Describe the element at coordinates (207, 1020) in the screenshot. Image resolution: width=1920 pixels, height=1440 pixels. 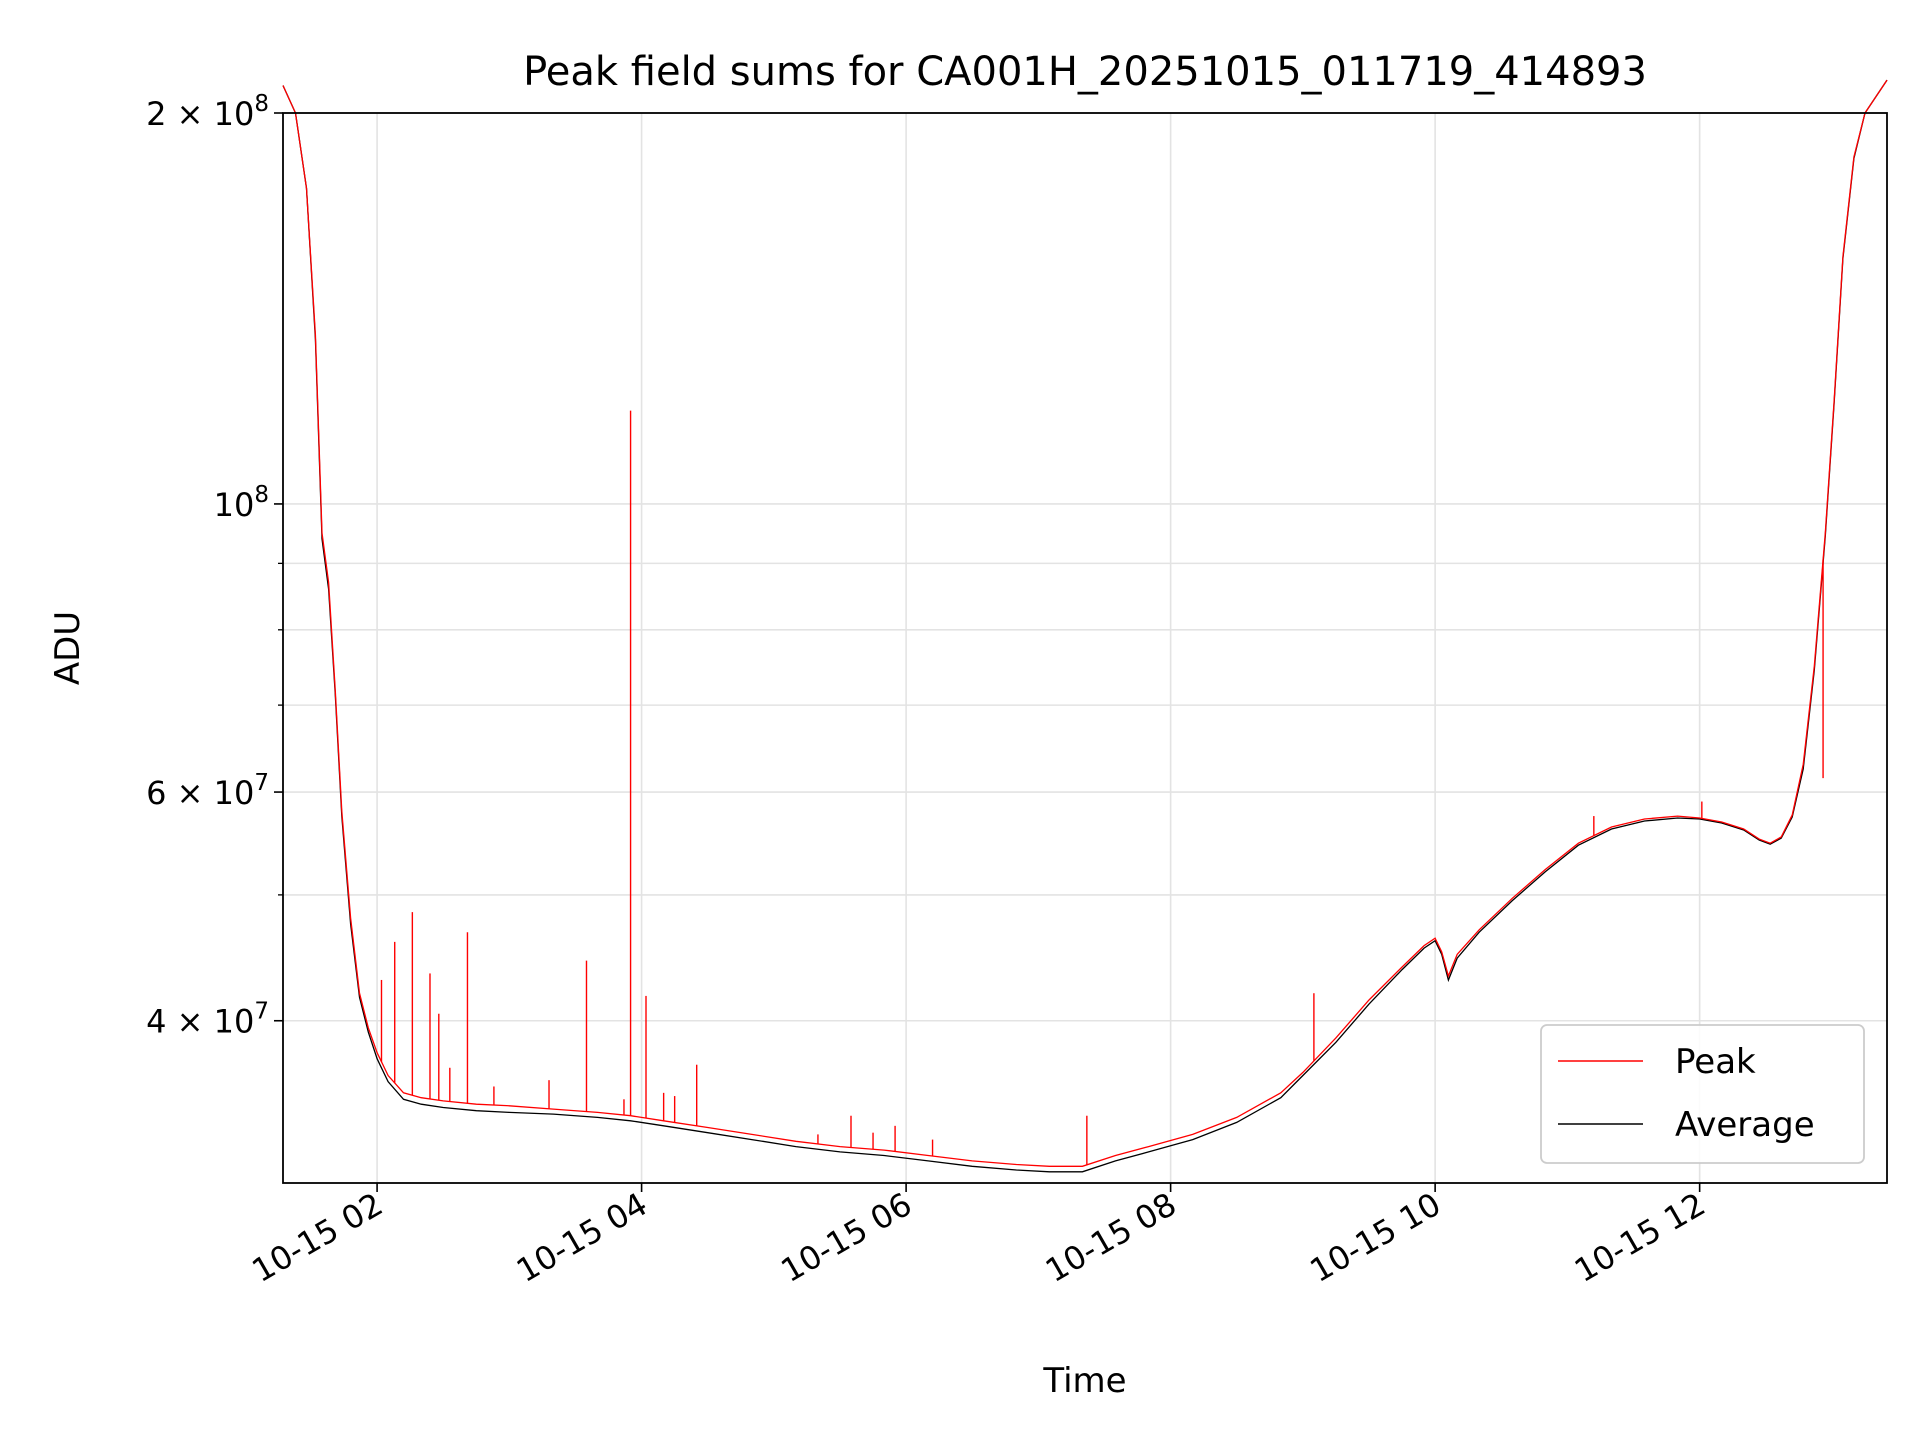
I see `y-tick-label: 4 × 107` at that location.